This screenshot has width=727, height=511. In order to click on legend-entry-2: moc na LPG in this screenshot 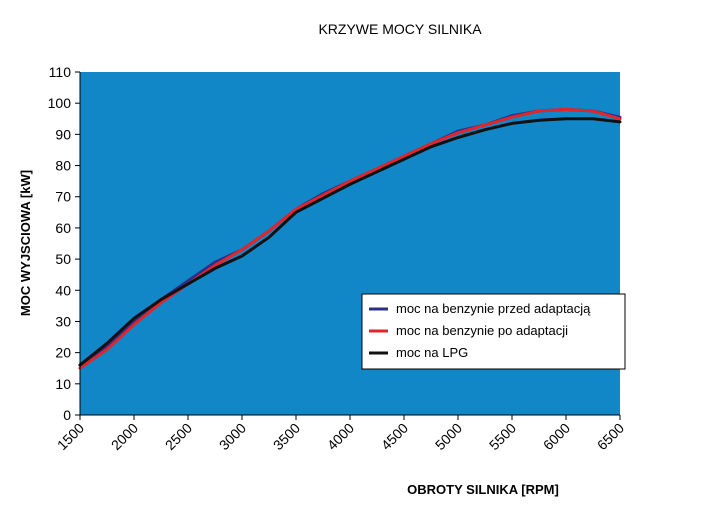, I will do `click(432, 352)`.